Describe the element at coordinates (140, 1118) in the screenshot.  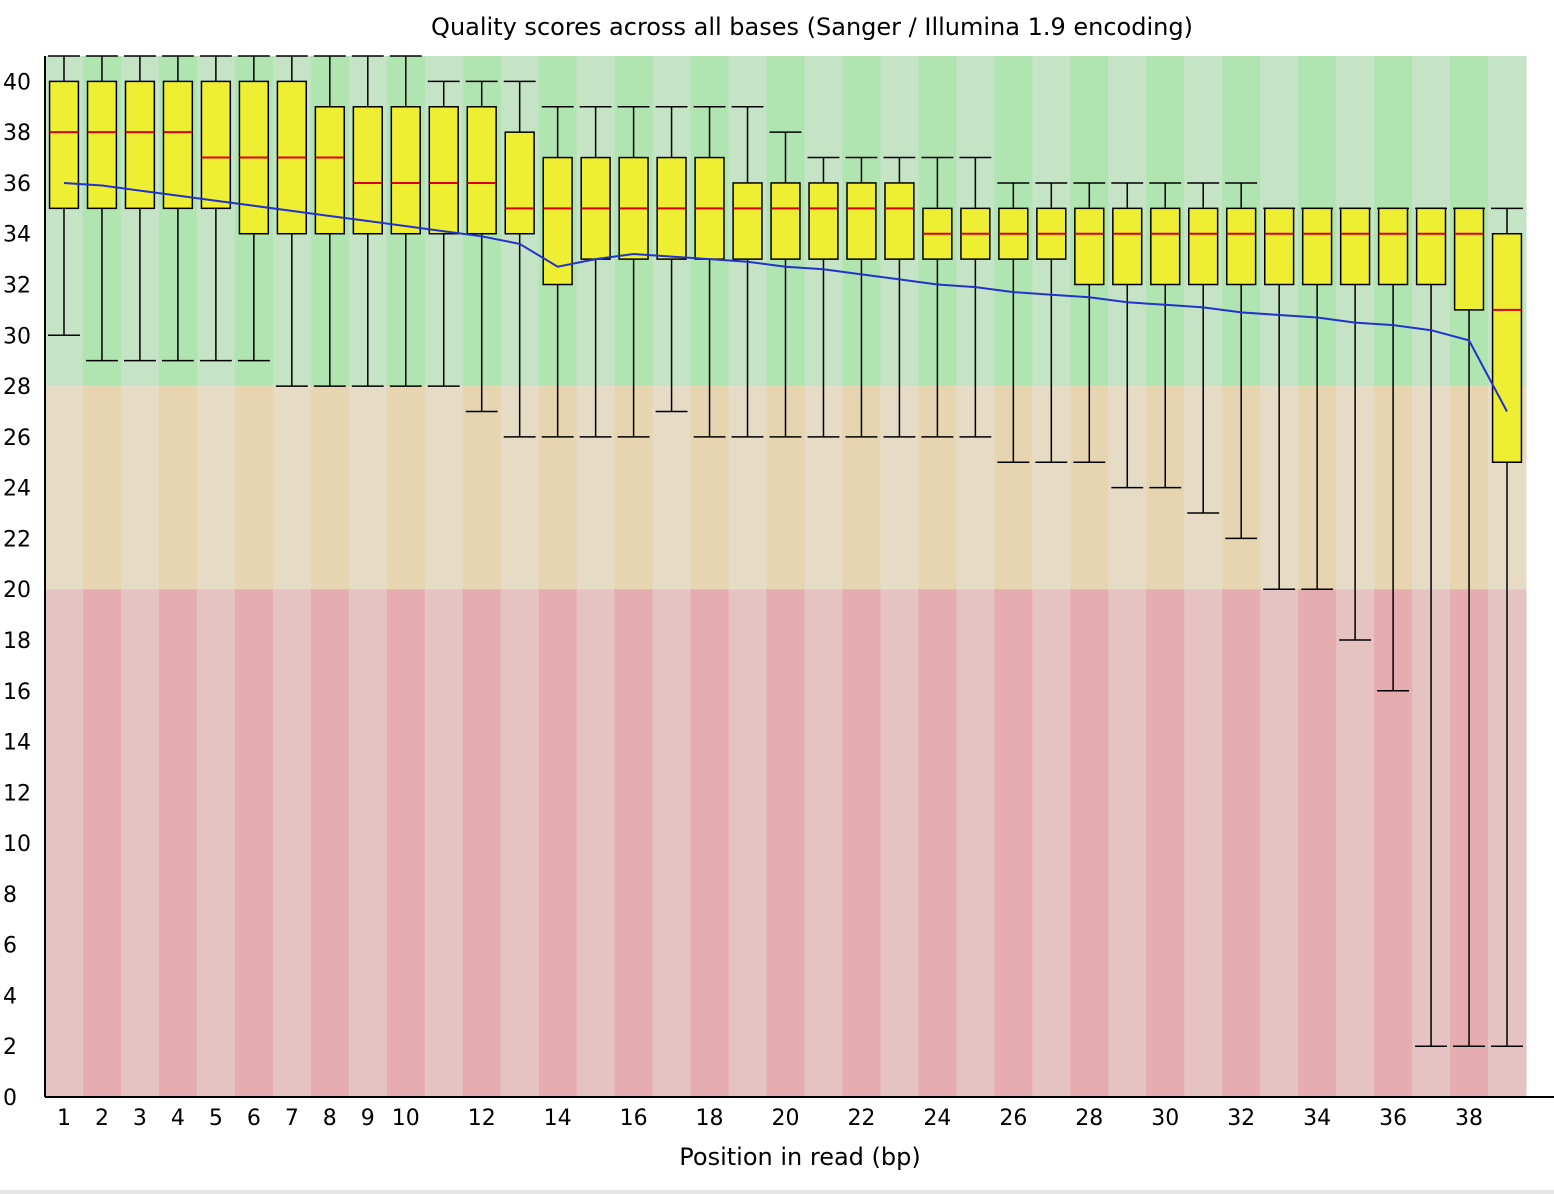
I see `x-tick-label: 3` at that location.